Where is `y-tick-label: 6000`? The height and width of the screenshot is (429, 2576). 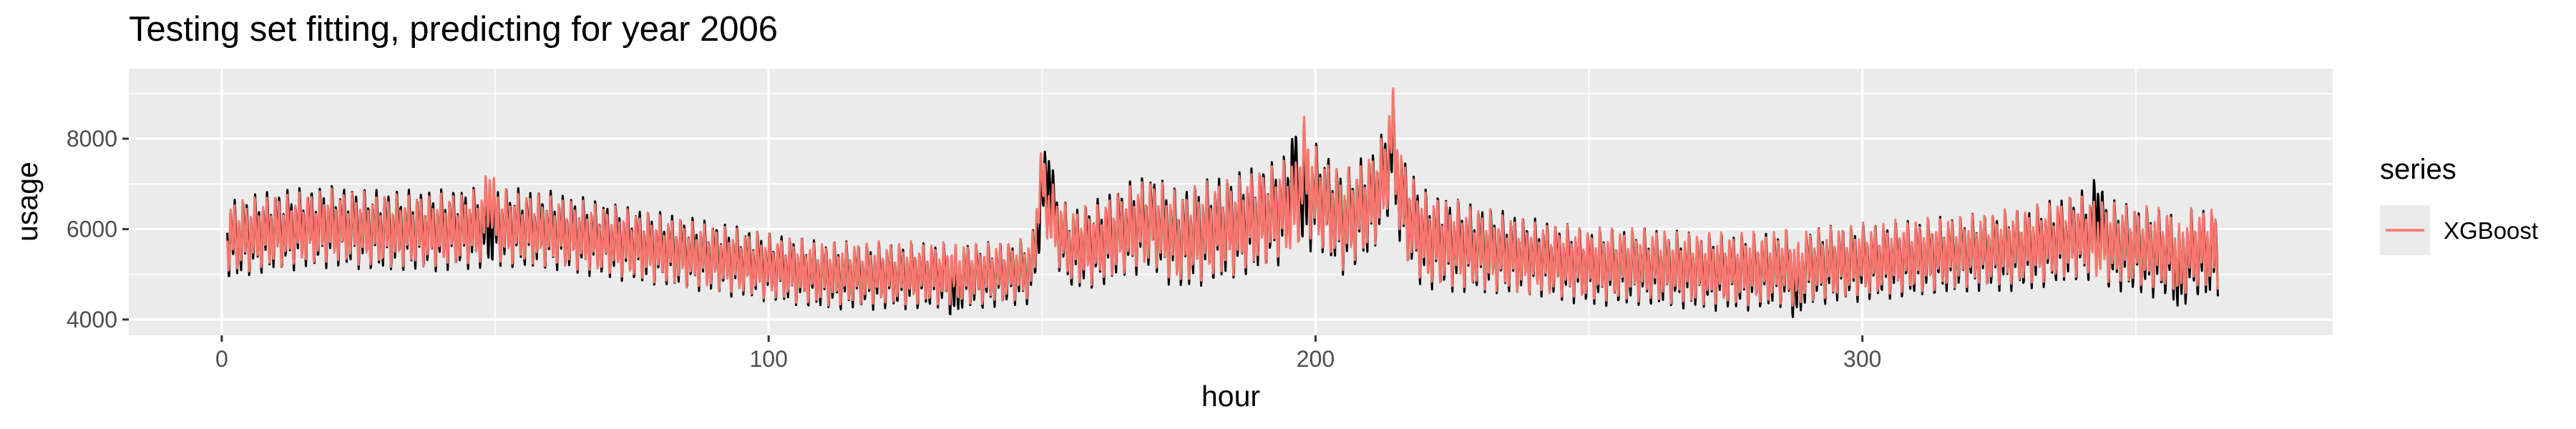
y-tick-label: 6000 is located at coordinates (92, 229).